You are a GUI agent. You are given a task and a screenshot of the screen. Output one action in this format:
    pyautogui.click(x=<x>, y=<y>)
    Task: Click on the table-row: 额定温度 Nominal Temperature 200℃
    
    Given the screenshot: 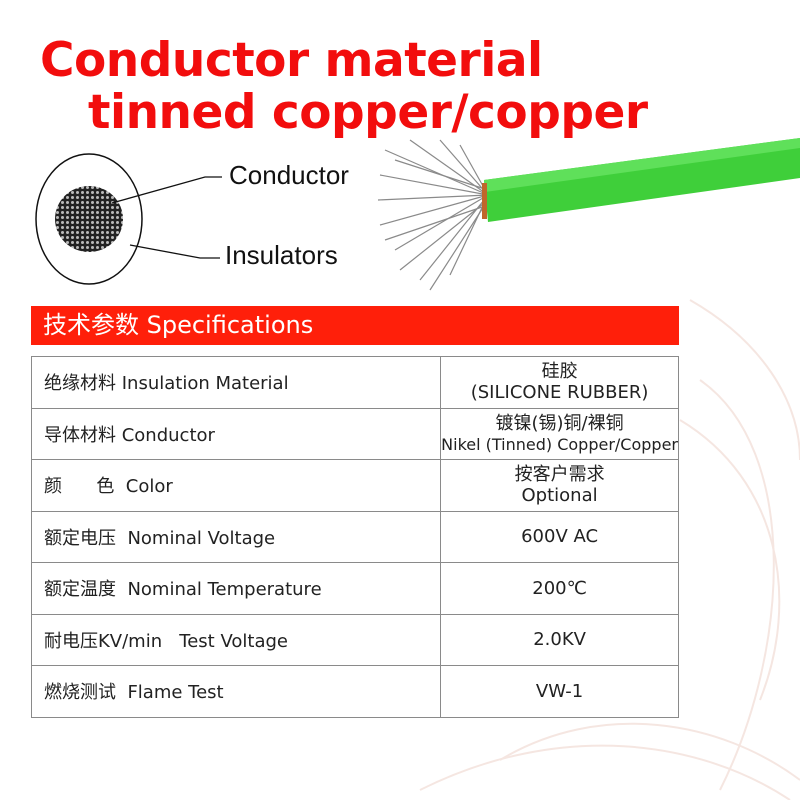 What is the action you would take?
    pyautogui.click(x=354, y=588)
    